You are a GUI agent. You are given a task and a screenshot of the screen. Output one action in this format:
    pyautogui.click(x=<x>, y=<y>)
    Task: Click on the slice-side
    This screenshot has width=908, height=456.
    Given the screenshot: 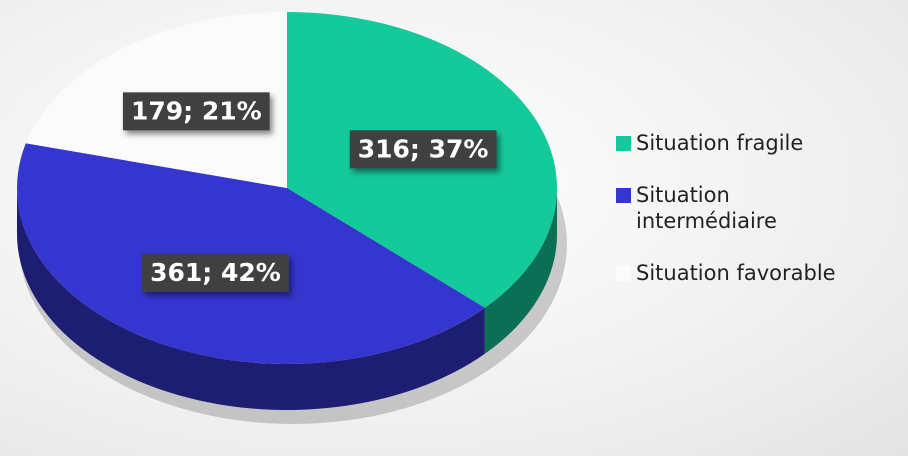 What is the action you would take?
    pyautogui.click(x=520, y=271)
    